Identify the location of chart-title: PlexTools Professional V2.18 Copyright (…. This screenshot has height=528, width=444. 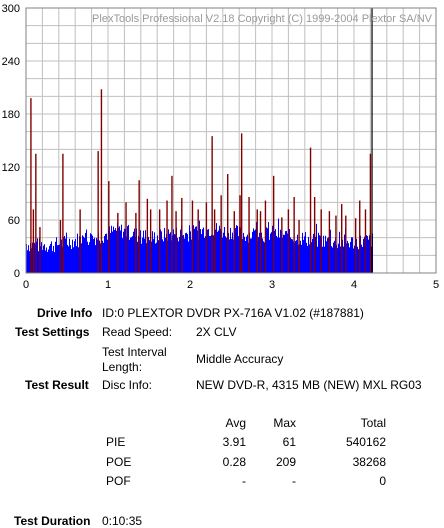
(262, 19).